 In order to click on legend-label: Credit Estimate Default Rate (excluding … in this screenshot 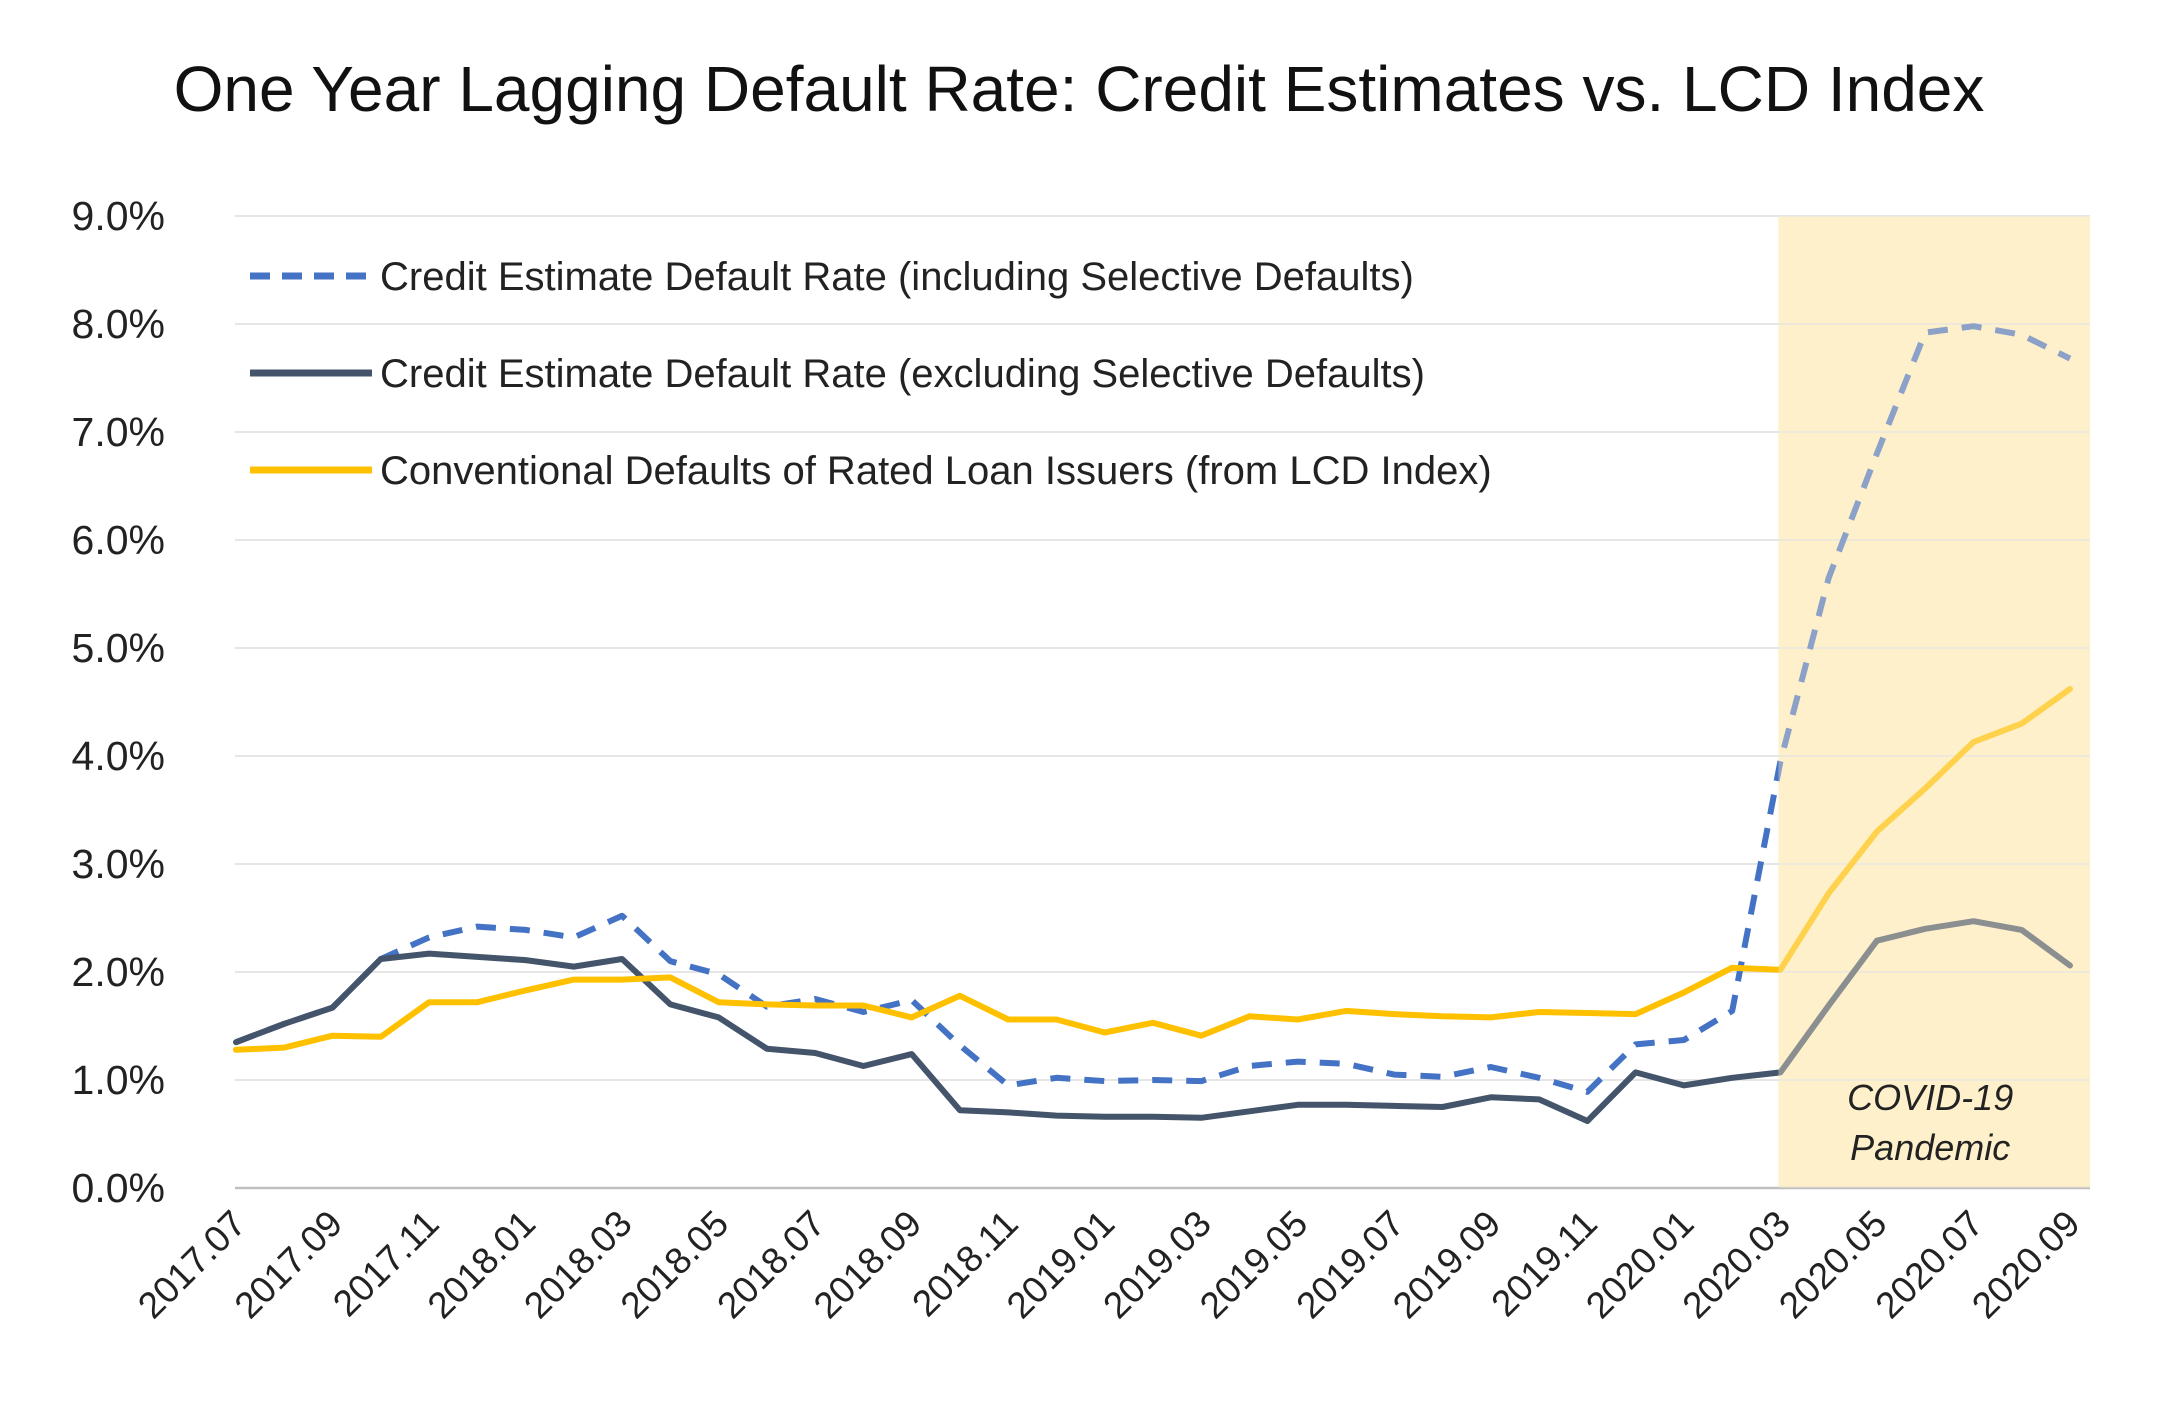, I will do `click(902, 374)`.